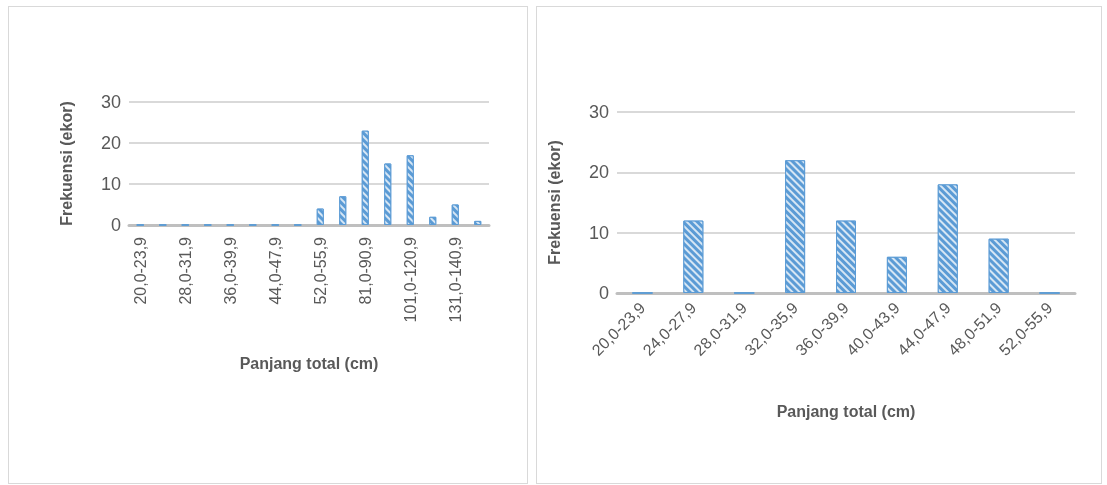 This screenshot has height=485, width=1107. Describe the element at coordinates (320, 270) in the screenshot. I see `x-tick-label: 52,0-55,9` at that location.